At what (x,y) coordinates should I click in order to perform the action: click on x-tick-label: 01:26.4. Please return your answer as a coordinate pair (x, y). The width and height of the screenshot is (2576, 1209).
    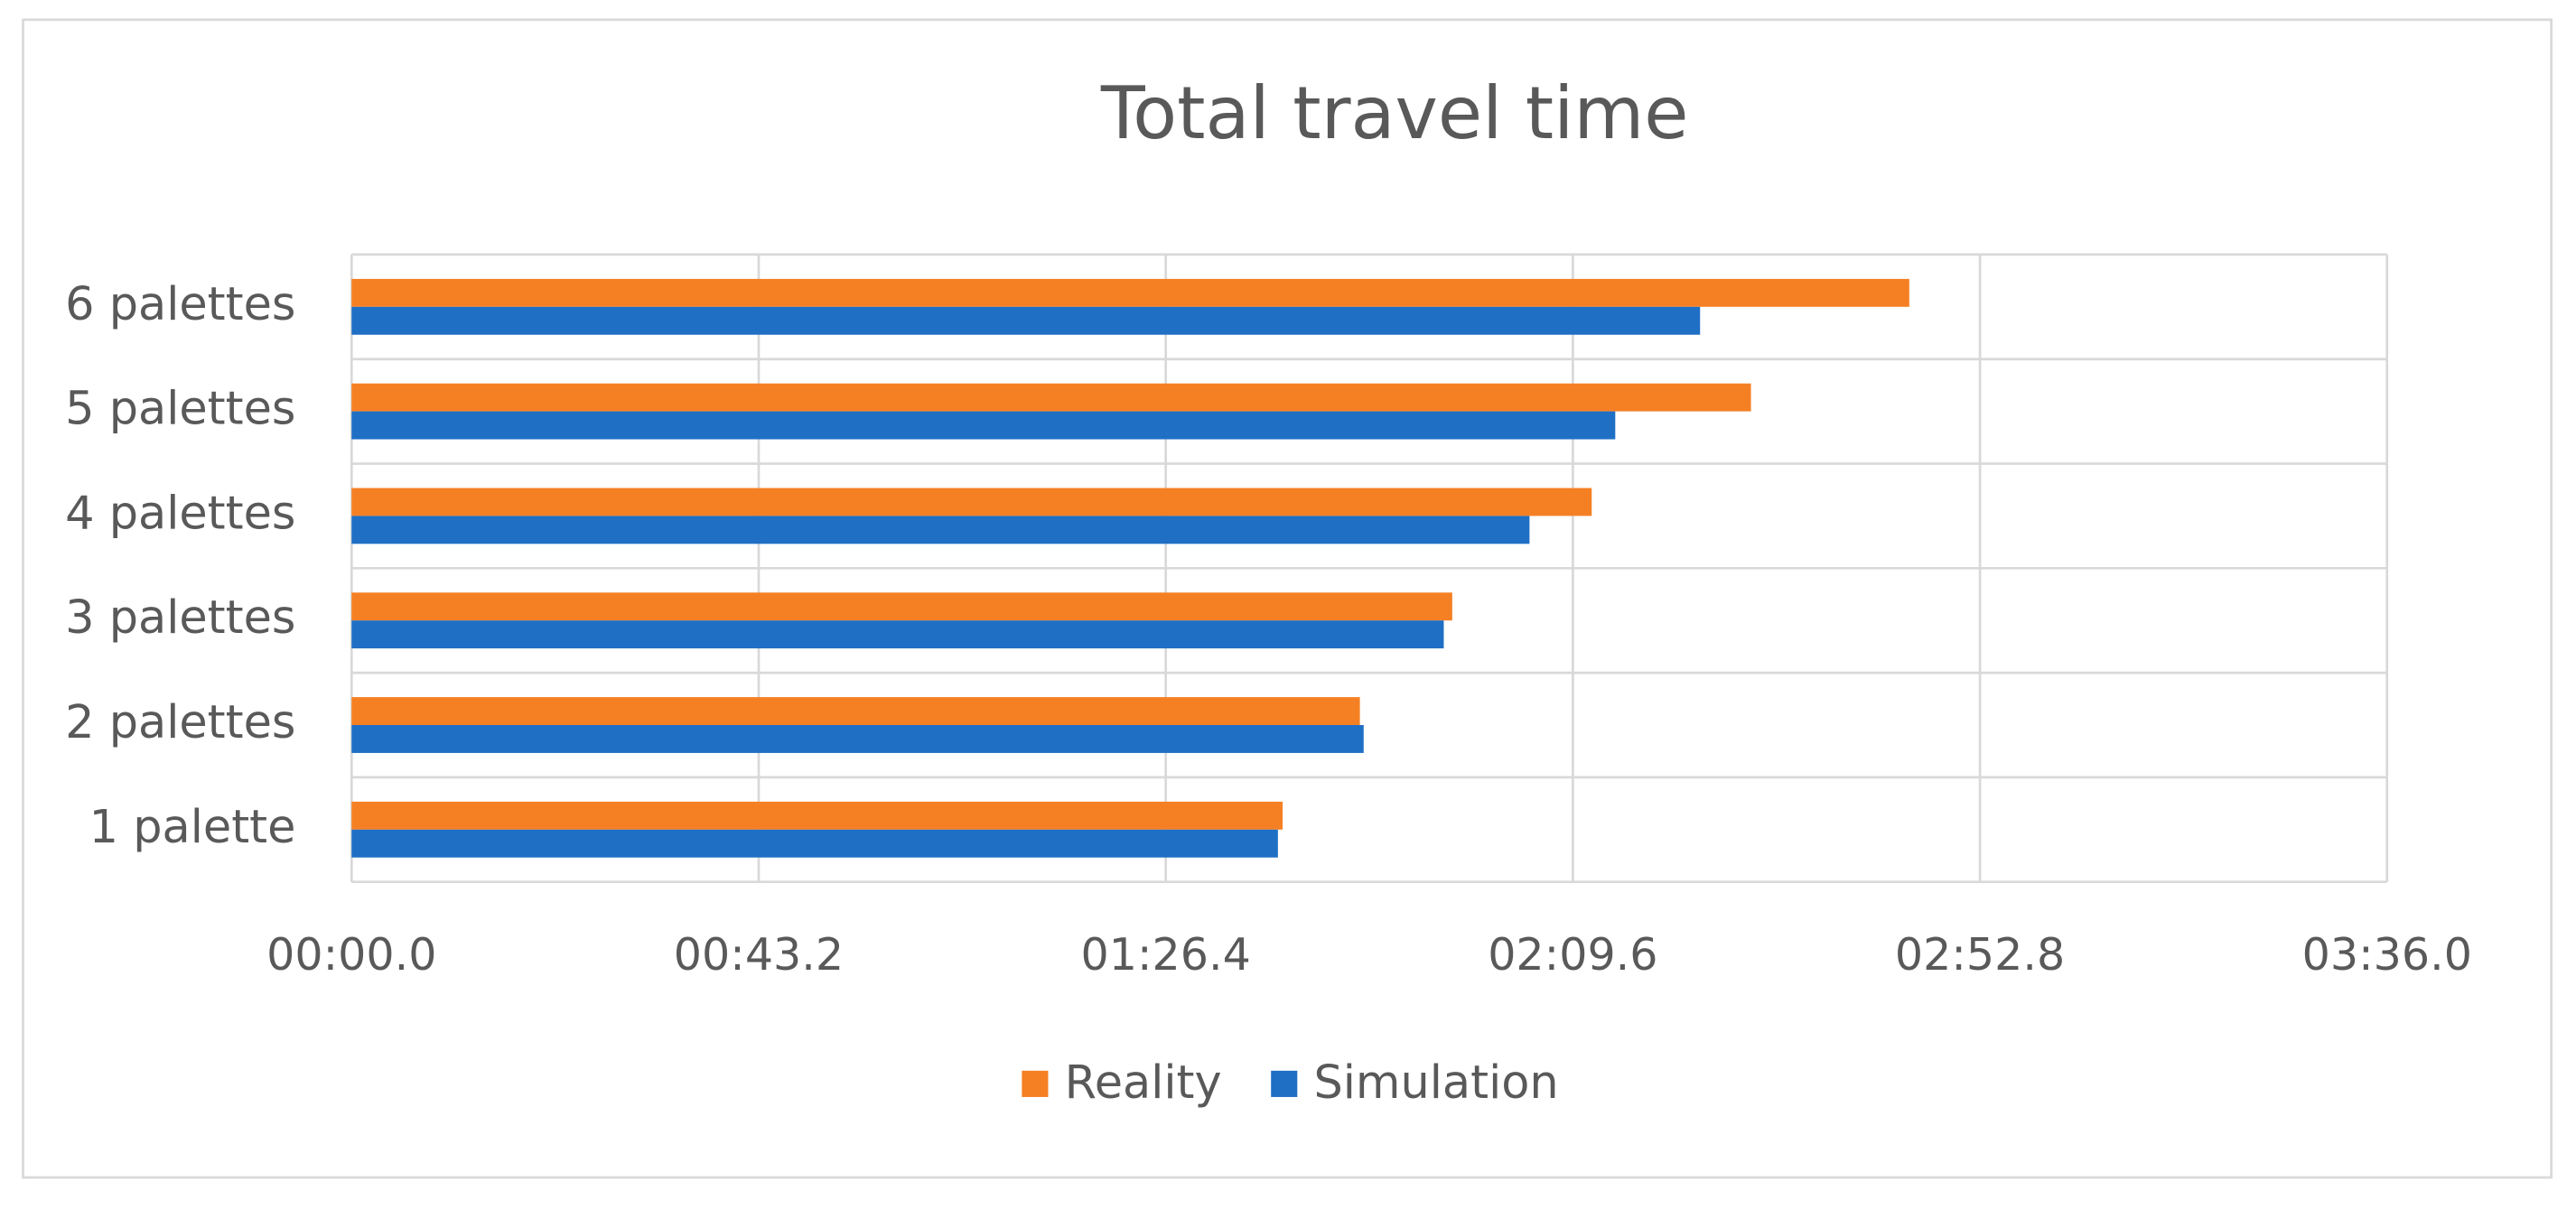
    Looking at the image, I should click on (1166, 954).